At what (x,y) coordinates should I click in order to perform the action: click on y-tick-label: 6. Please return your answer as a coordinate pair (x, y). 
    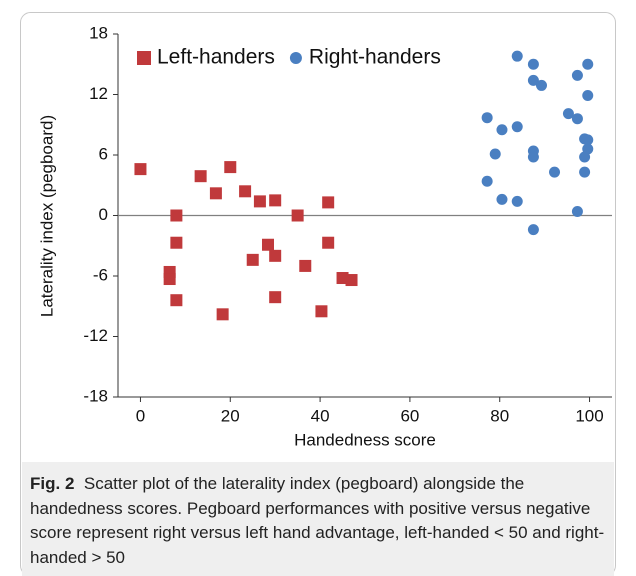
    Looking at the image, I should click on (103, 153).